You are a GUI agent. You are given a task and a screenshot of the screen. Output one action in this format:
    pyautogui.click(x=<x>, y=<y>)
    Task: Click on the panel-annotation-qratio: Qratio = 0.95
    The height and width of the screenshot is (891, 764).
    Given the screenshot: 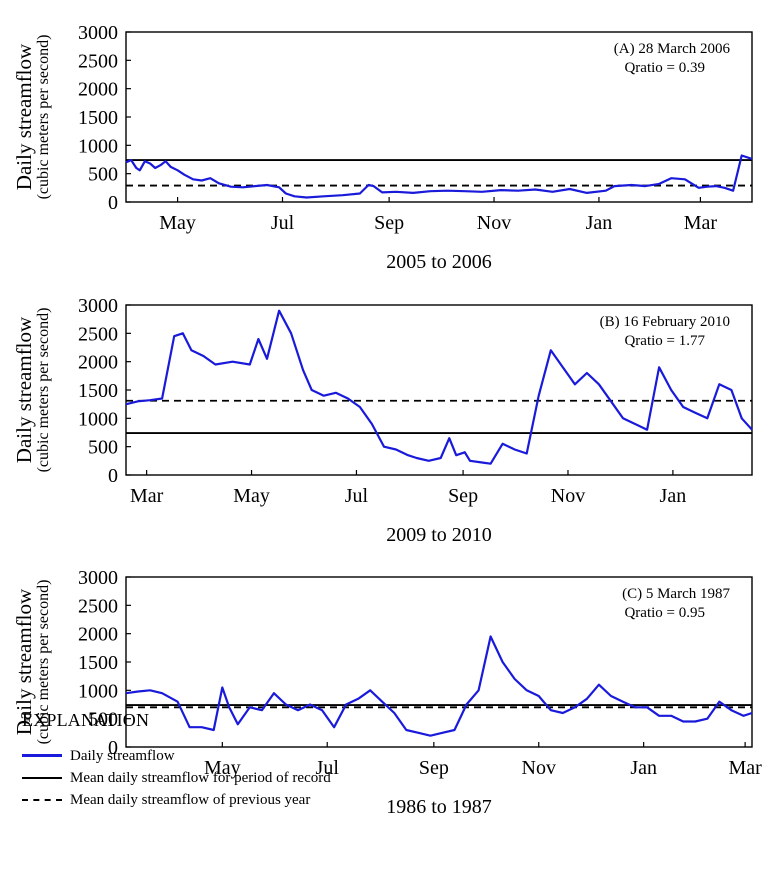 What is the action you would take?
    pyautogui.click(x=664, y=613)
    